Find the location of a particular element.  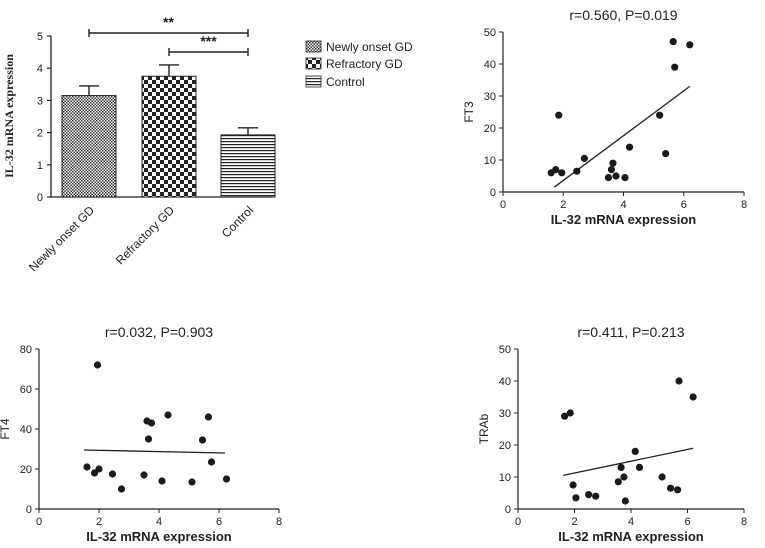

legend-swatch-control is located at coordinates (313, 81).